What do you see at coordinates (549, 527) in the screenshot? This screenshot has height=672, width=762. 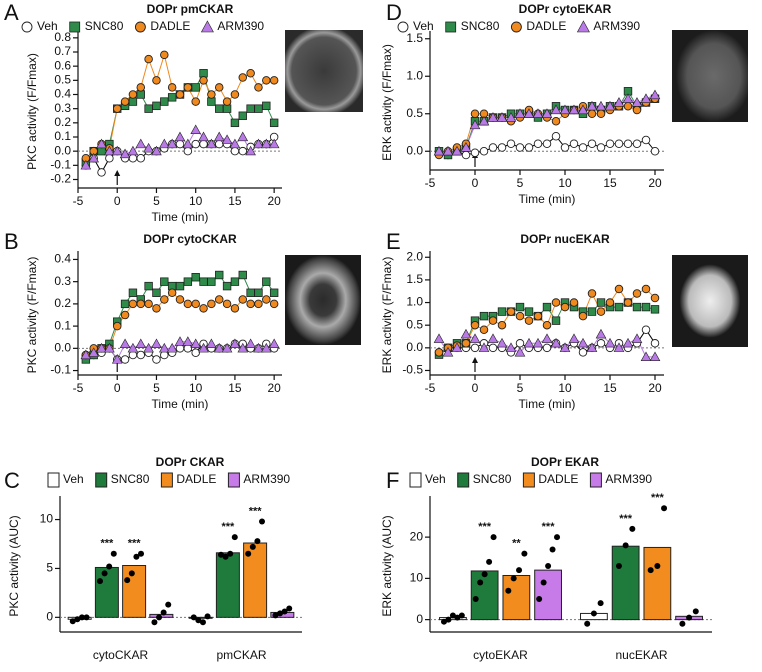 I see `significance-label: ***` at bounding box center [549, 527].